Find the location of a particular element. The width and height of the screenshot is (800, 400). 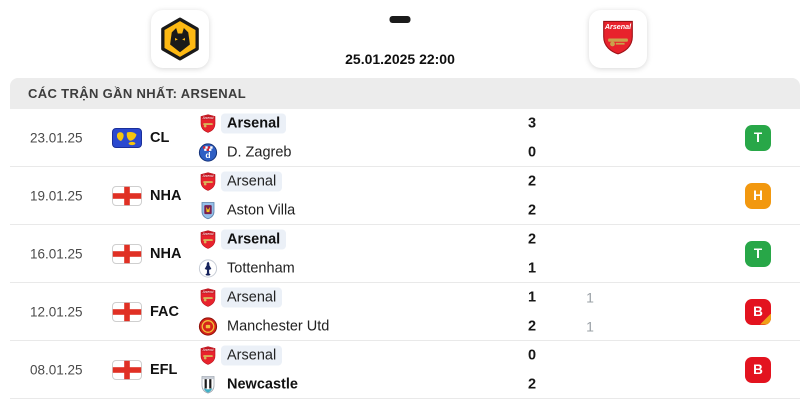

away-score: 1 is located at coordinates (532, 268).